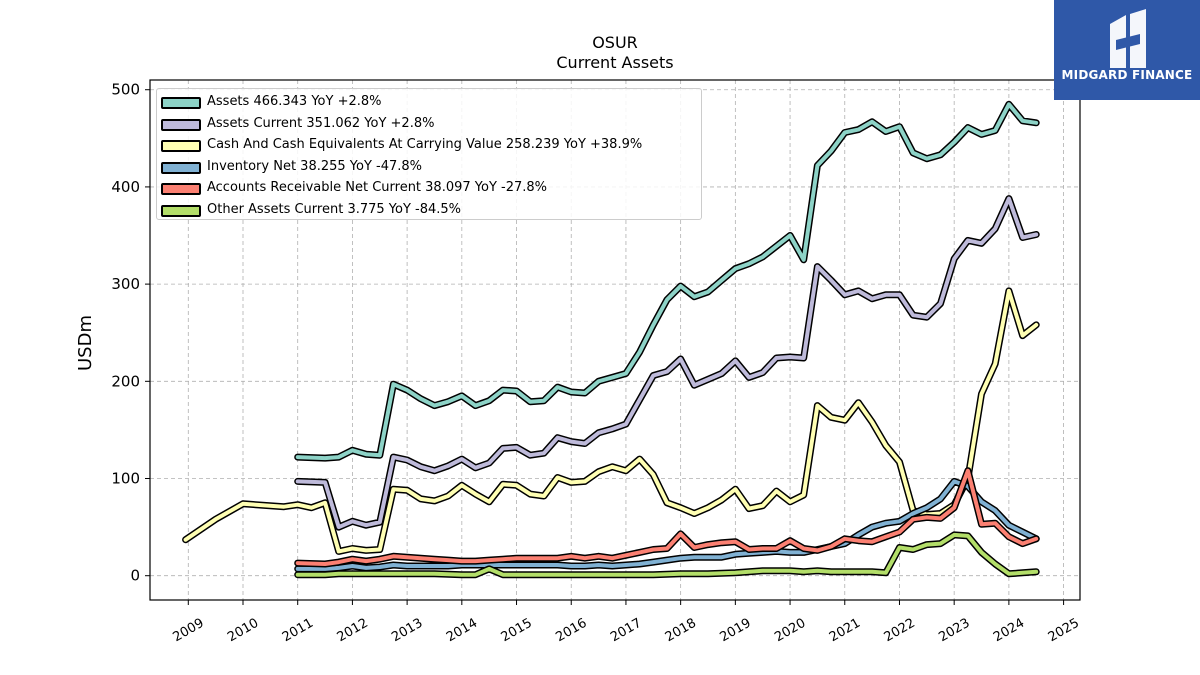 The image size is (1200, 675). What do you see at coordinates (900, 631) in the screenshot?
I see `x-tick-label: 2022` at bounding box center [900, 631].